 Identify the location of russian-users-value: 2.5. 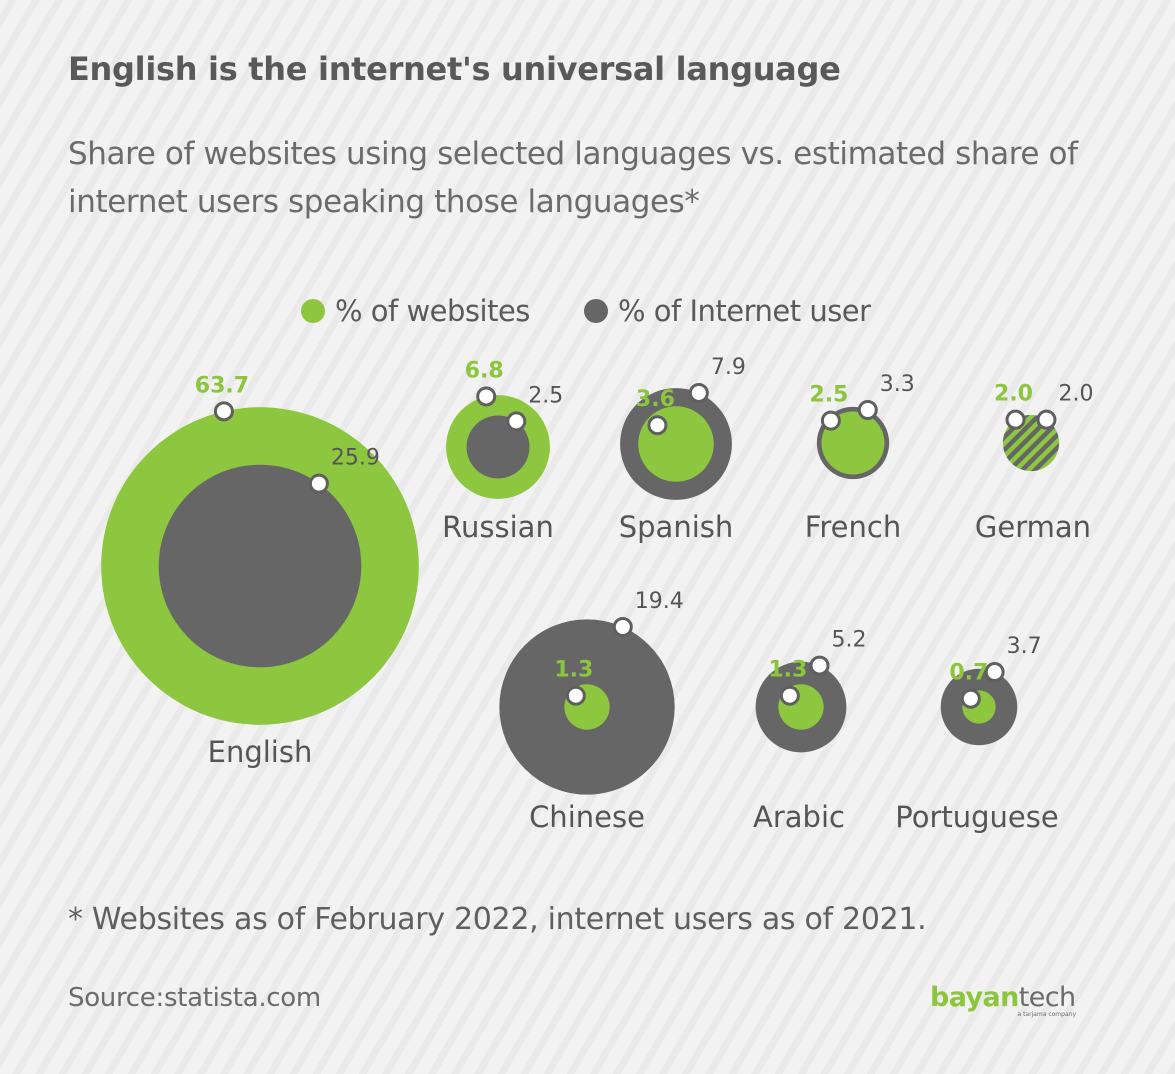
(545, 395).